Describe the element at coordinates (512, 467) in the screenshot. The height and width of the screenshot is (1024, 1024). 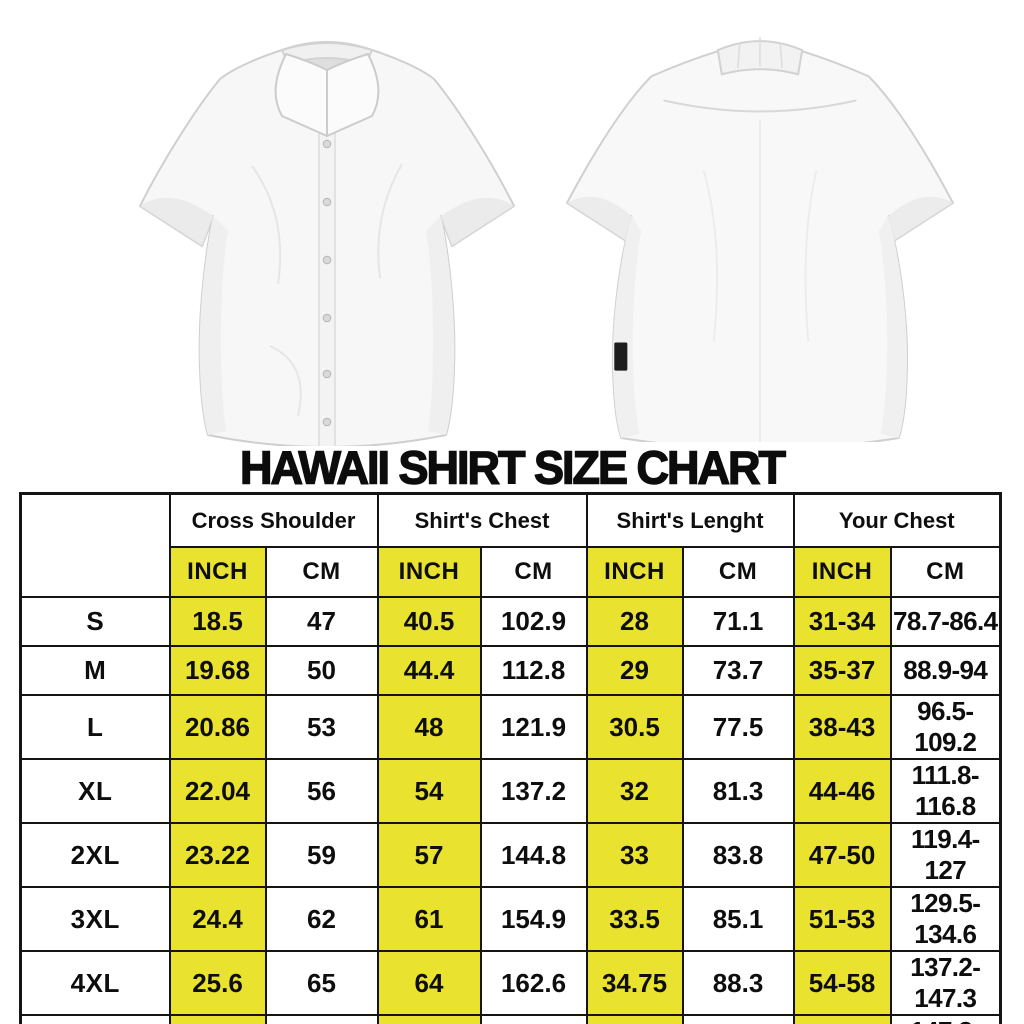
I see `page-title: HAWAII SHIRT SIZE CHART` at that location.